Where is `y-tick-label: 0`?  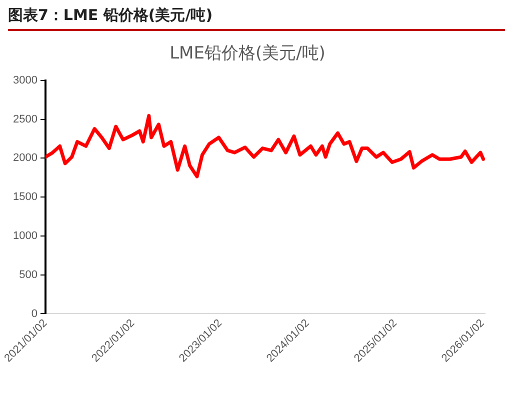 y-tick-label: 0 is located at coordinates (34, 314).